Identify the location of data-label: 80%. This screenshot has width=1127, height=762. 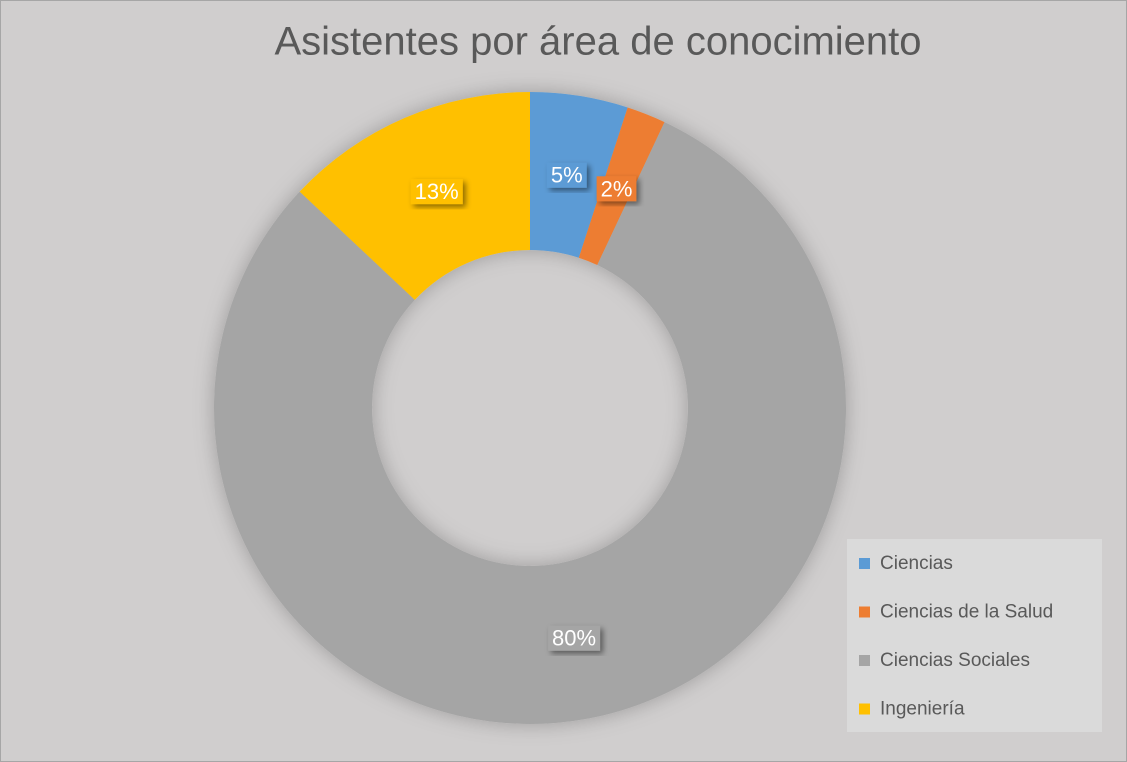
(574, 638).